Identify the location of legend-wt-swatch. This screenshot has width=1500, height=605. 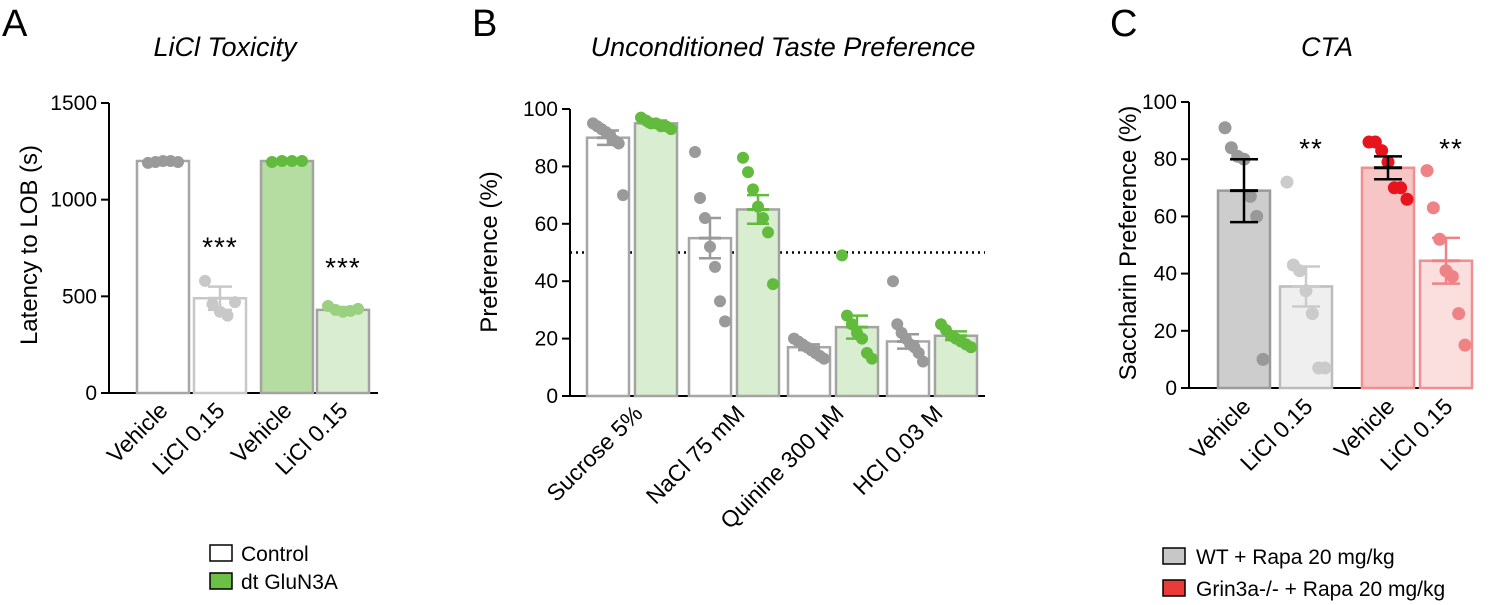
(1174, 556).